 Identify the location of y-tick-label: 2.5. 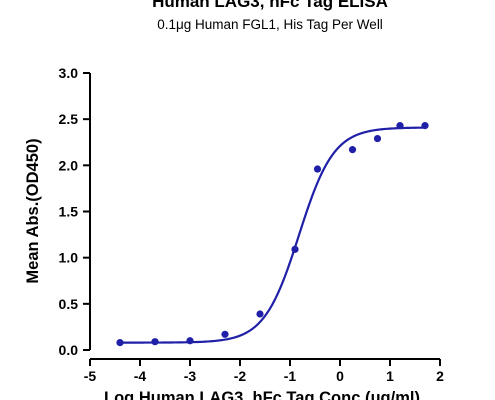
(69, 119).